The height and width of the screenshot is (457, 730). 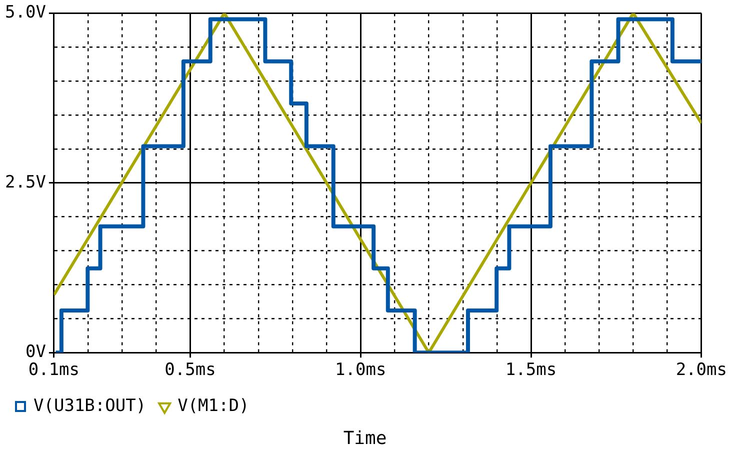 What do you see at coordinates (54, 370) in the screenshot?
I see `x-tick-label: 0.1ms` at bounding box center [54, 370].